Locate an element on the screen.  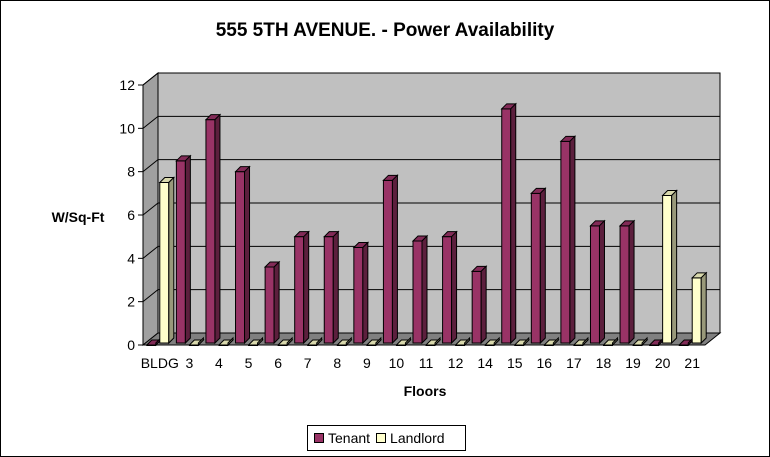
bar-landlord-10-side is located at coordinates (407, 341).